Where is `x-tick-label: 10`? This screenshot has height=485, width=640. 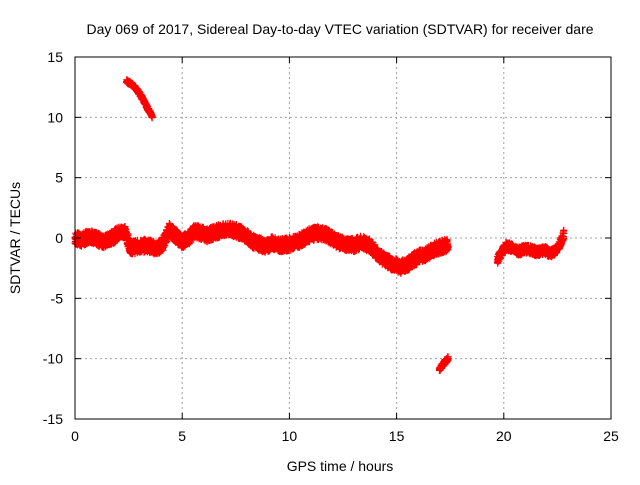 x-tick-label: 10 is located at coordinates (290, 436).